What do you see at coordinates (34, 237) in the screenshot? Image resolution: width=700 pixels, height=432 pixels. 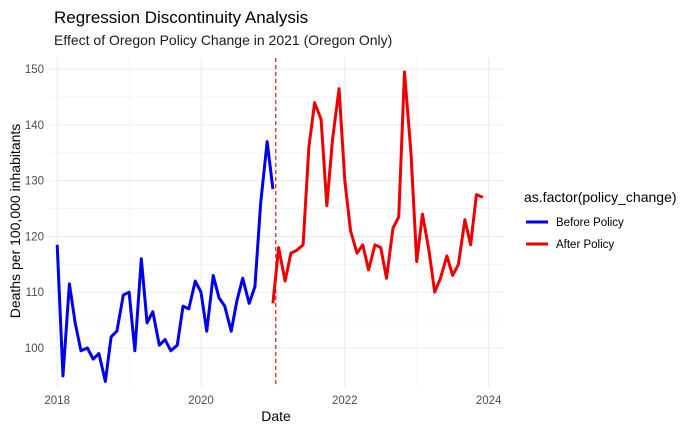 I see `y-tick-label: 120` at bounding box center [34, 237].